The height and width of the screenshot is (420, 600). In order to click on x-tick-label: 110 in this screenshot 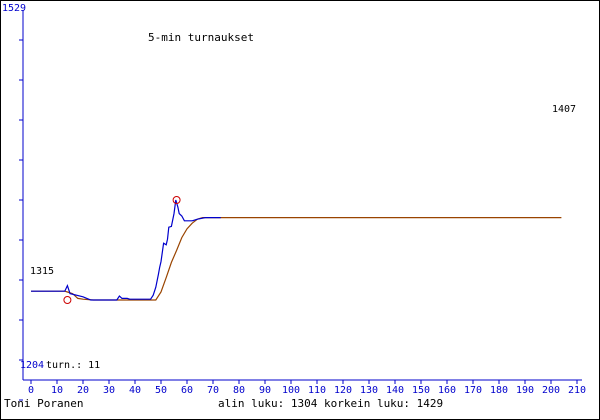, I will do `click(317, 390)`.